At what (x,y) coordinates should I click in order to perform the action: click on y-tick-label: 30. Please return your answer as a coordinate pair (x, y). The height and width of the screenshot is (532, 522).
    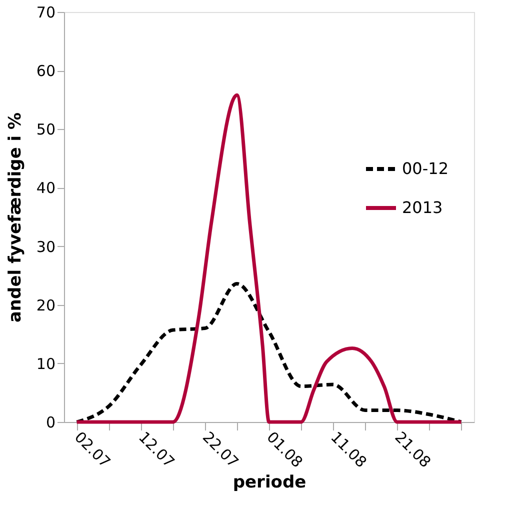
    Looking at the image, I should click on (46, 247).